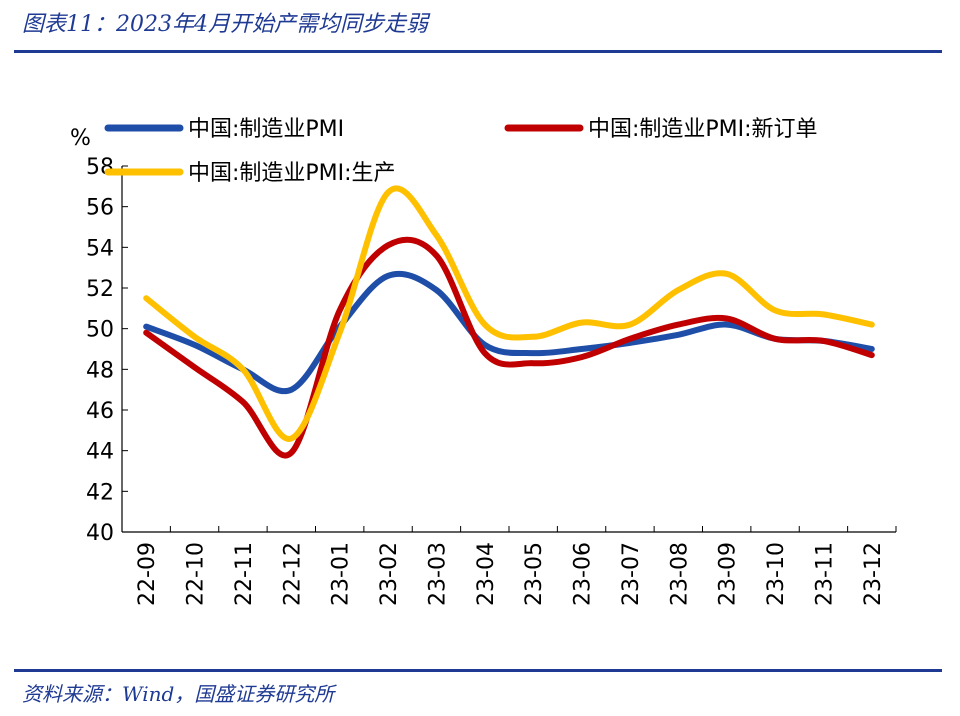 This screenshot has width=960, height=716. What do you see at coordinates (389, 574) in the screenshot?
I see `x-tick-label: 23-02` at bounding box center [389, 574].